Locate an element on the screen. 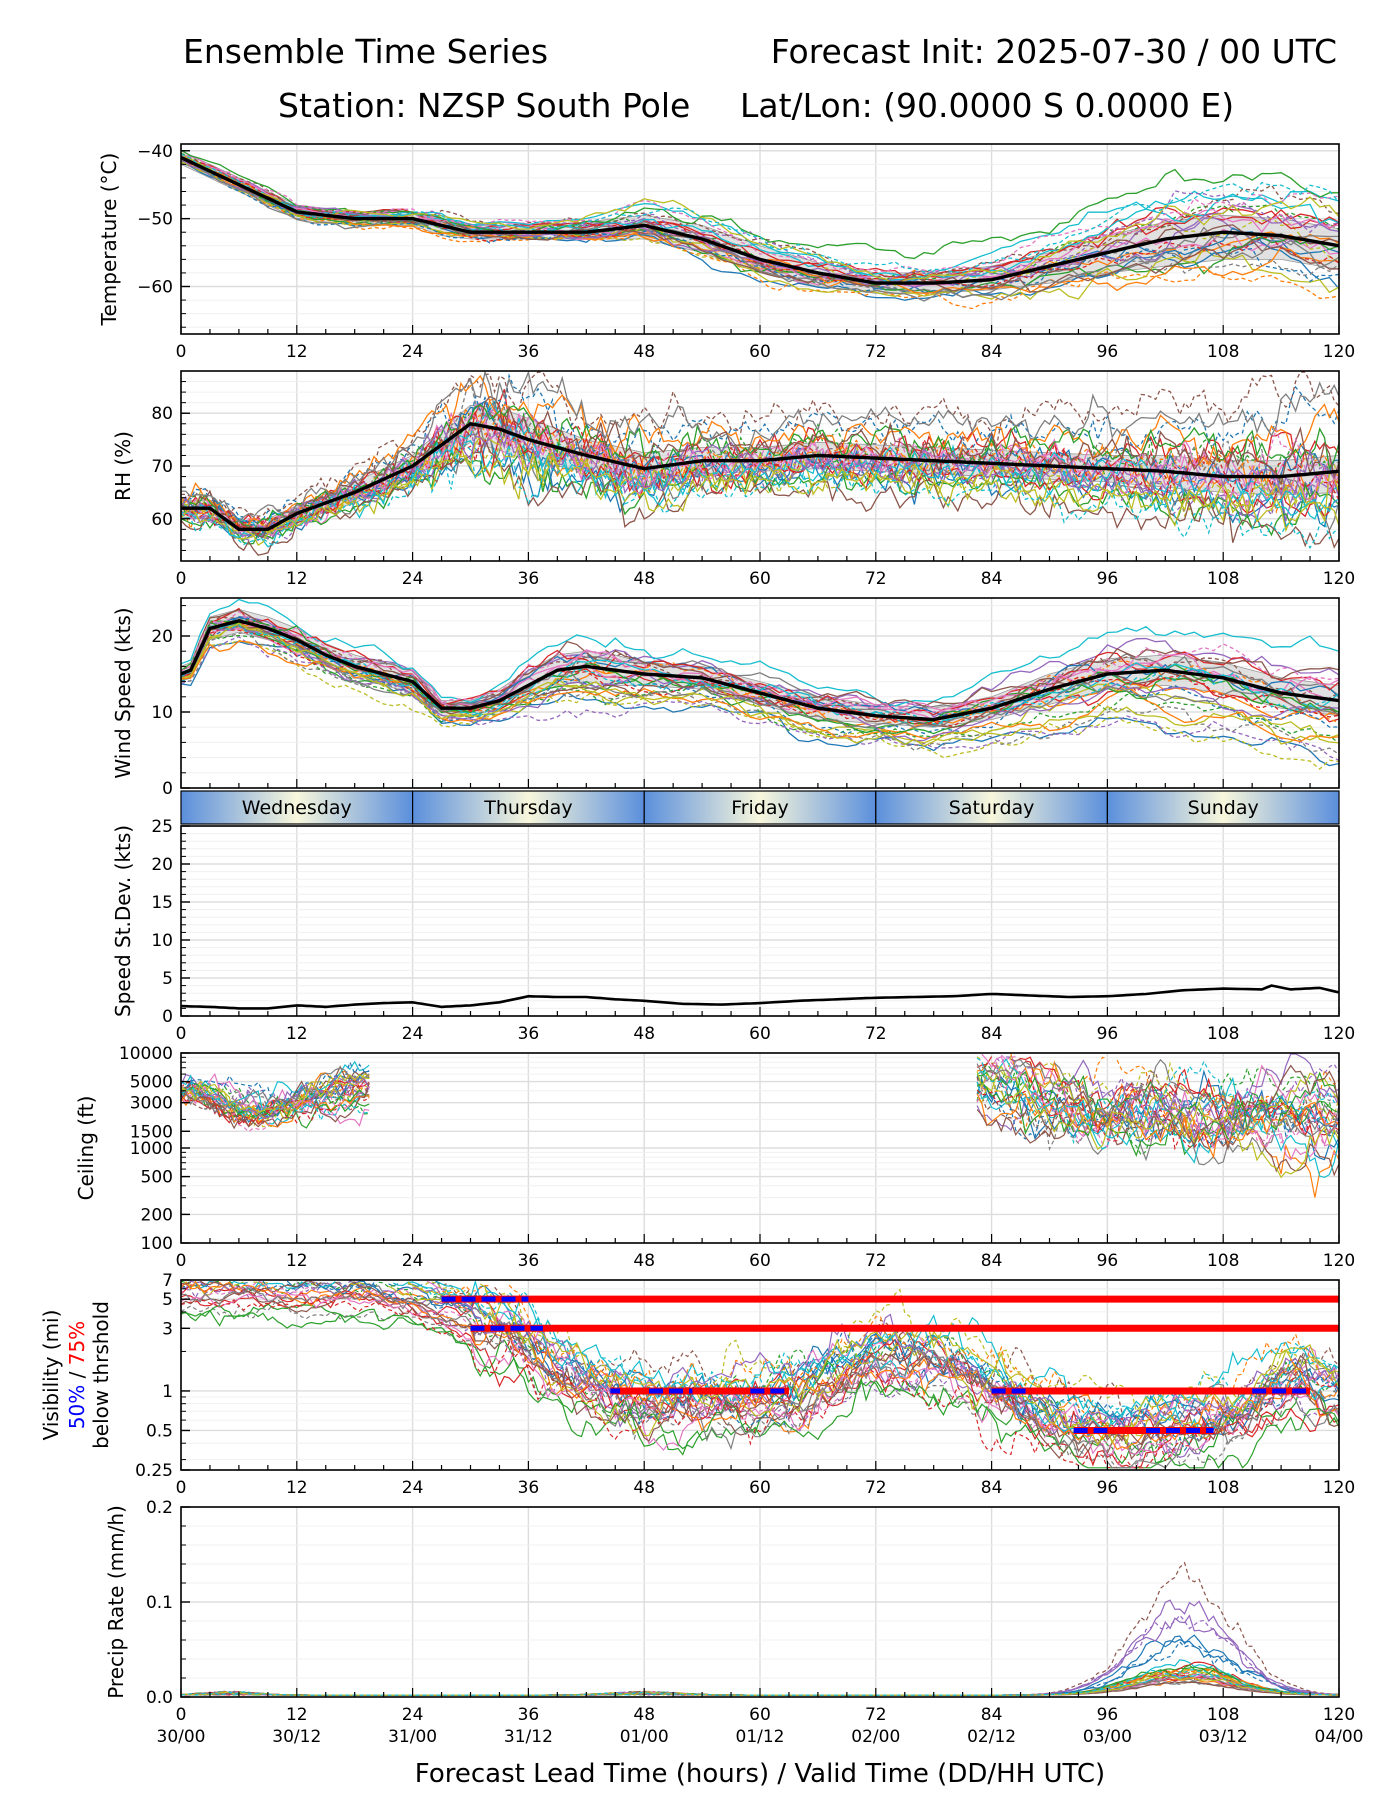 This screenshot has height=1800, width=1400. ceiling-ytick-label: 3000 is located at coordinates (151, 1104).